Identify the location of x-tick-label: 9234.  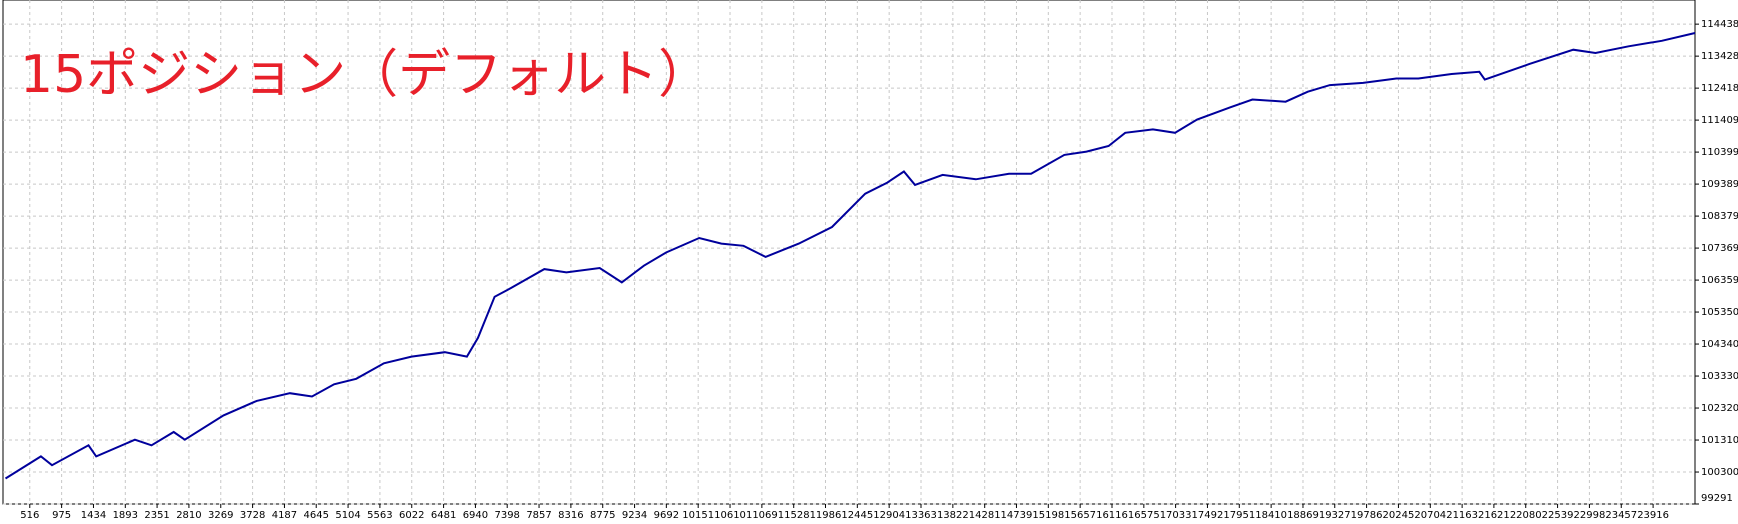
(634, 515).